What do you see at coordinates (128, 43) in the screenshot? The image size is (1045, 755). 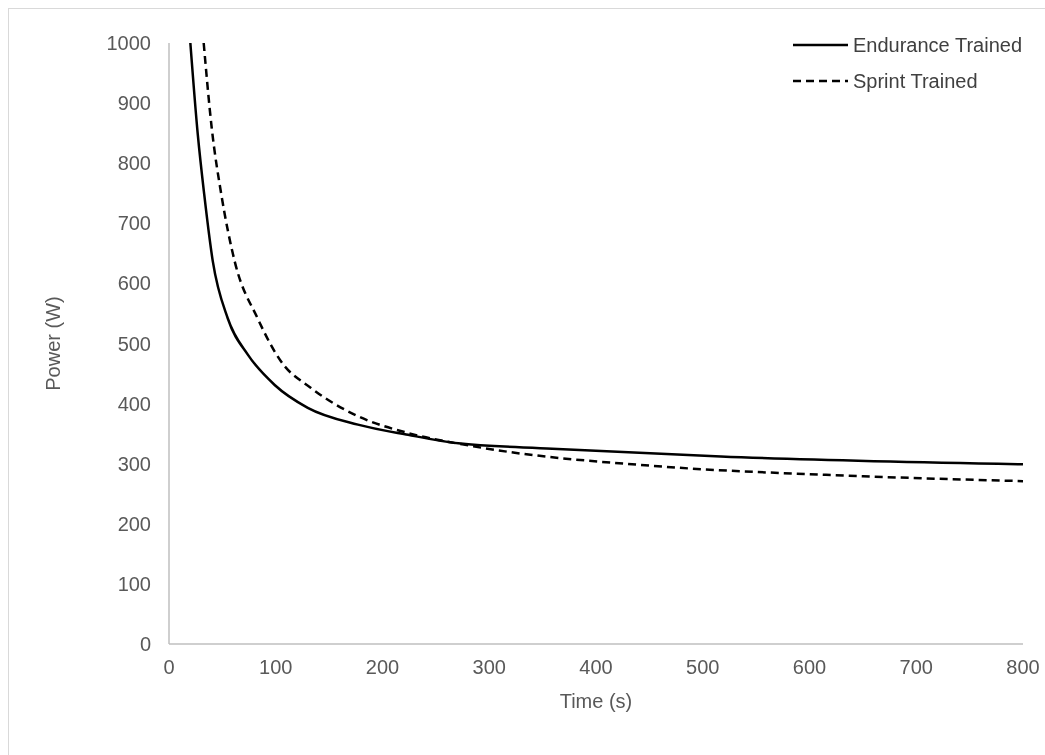 I see `y-tick-label: 1000` at bounding box center [128, 43].